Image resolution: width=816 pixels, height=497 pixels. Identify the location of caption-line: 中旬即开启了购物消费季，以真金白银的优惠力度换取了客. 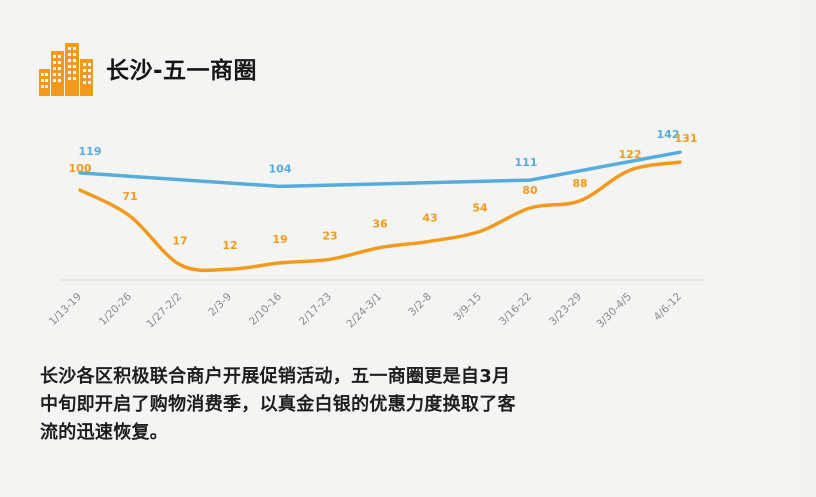
(278, 404).